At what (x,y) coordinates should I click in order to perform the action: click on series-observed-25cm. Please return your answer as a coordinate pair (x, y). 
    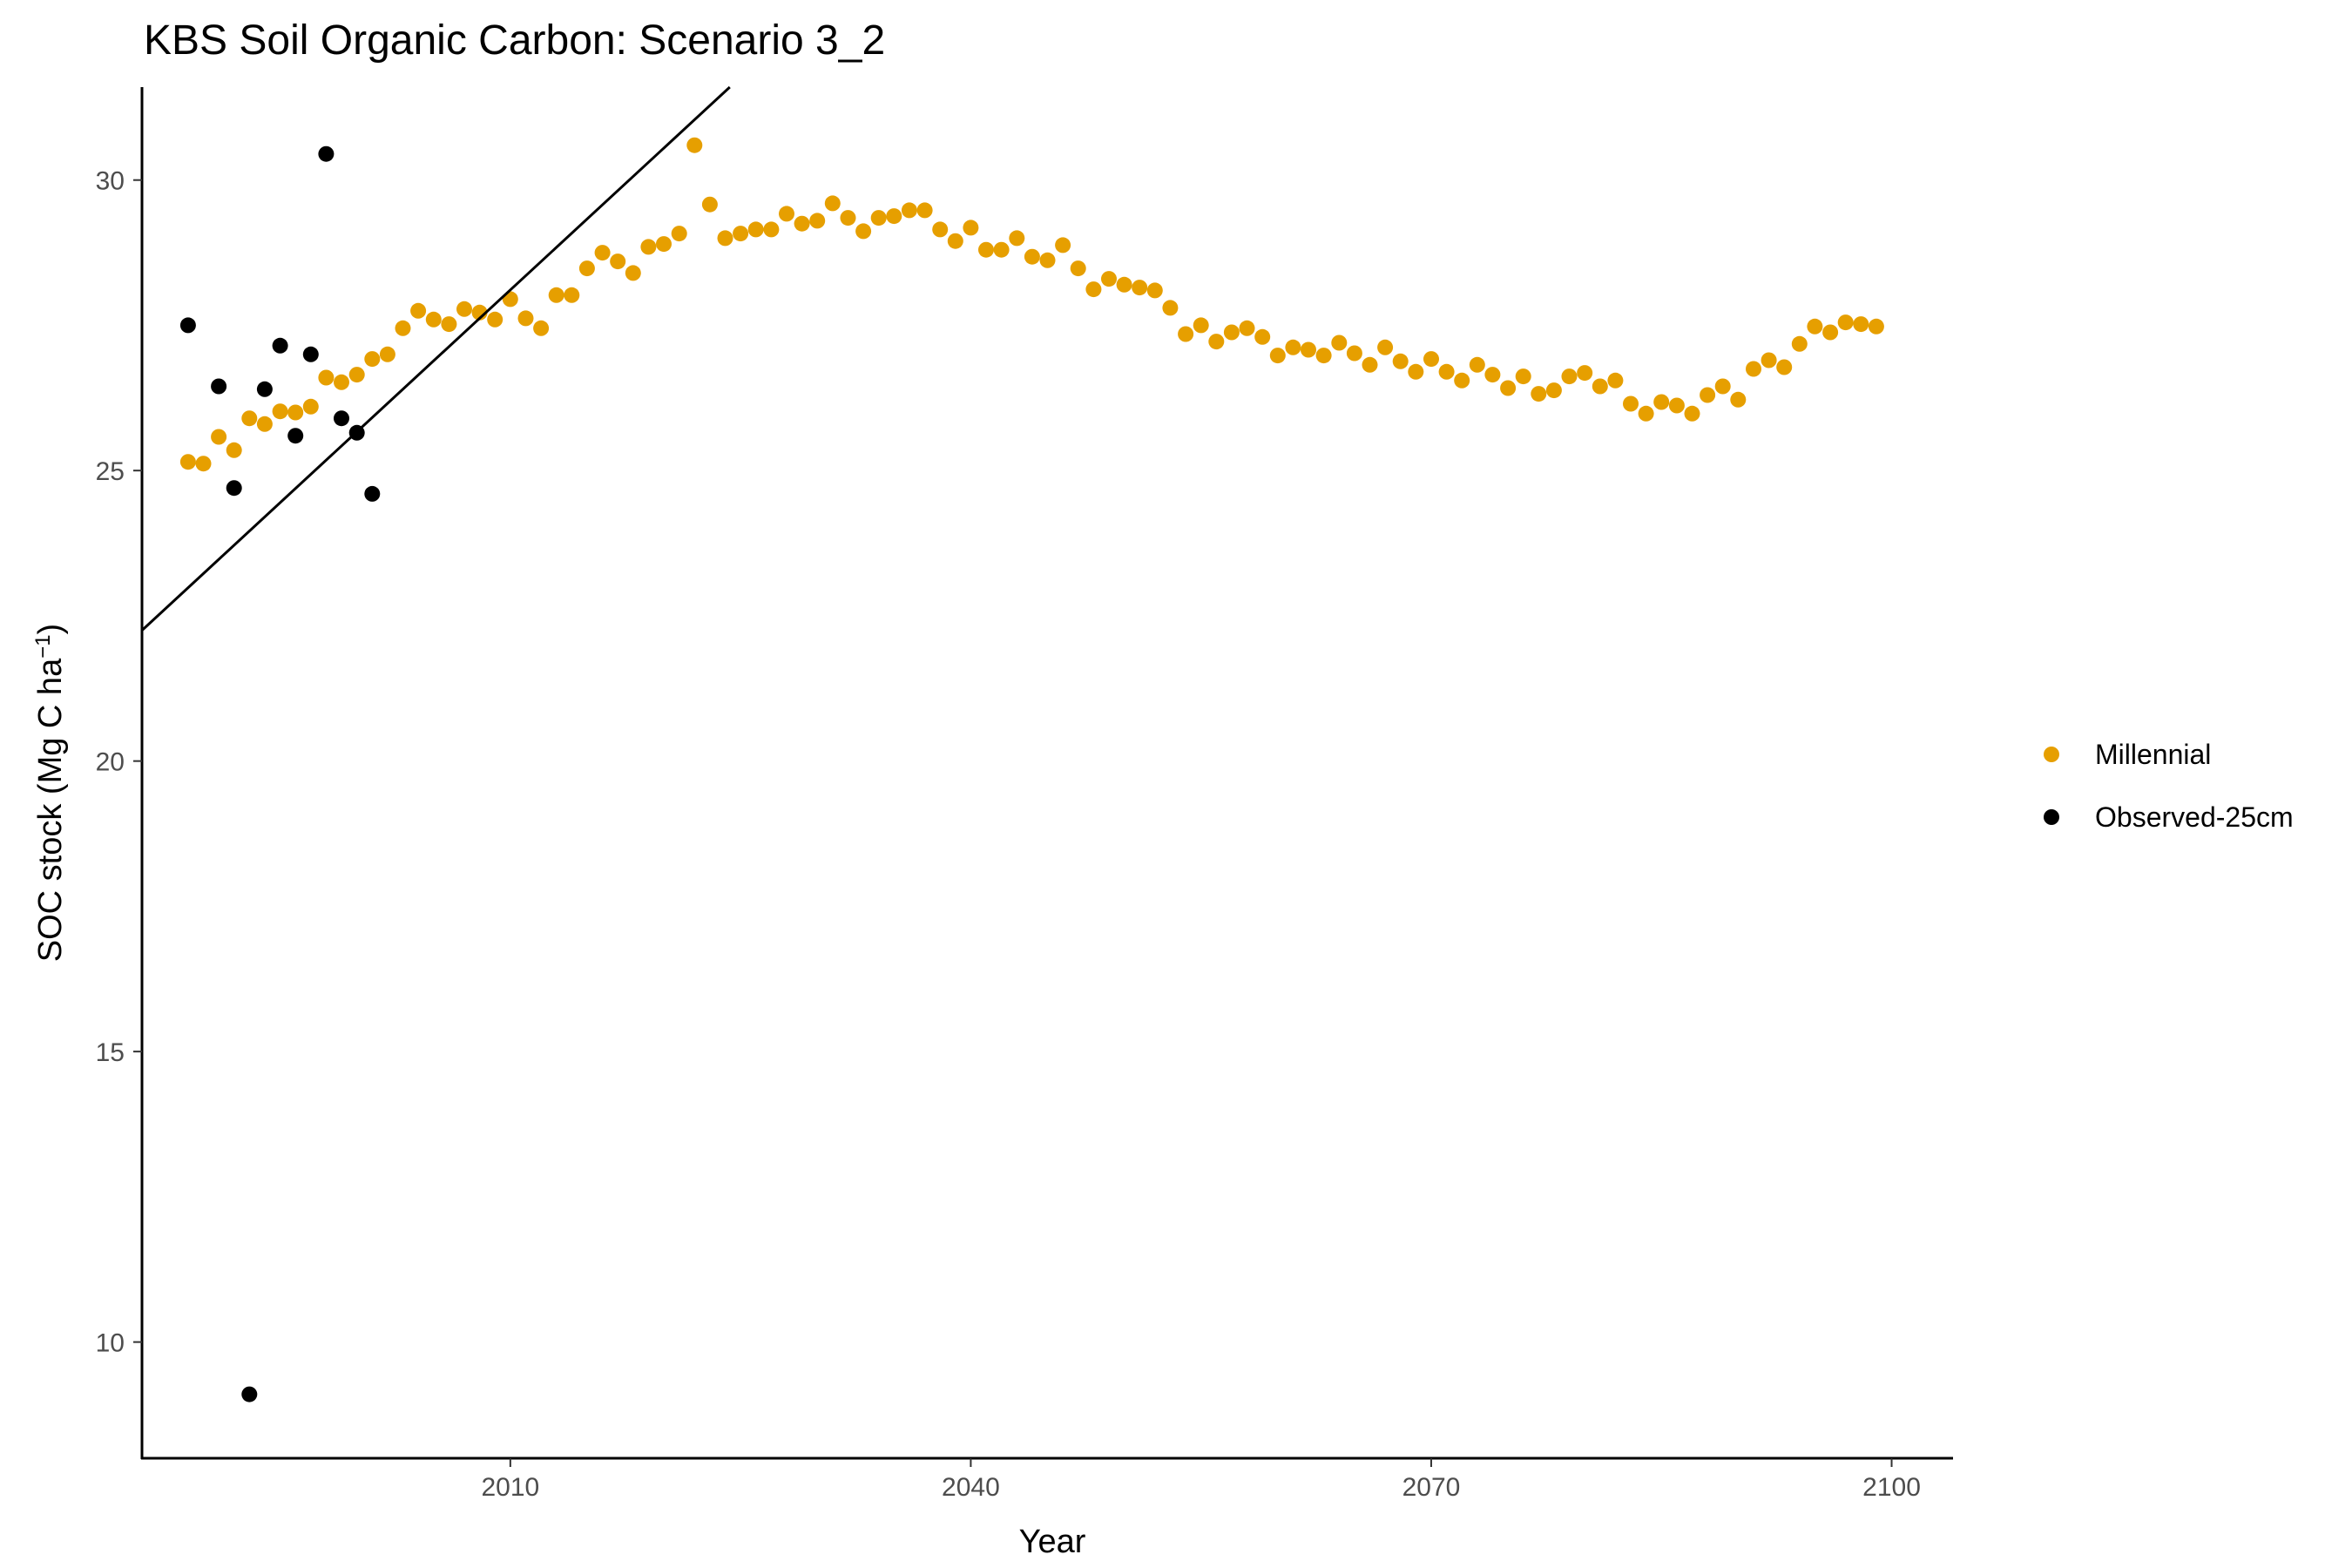
    Looking at the image, I should click on (280, 773).